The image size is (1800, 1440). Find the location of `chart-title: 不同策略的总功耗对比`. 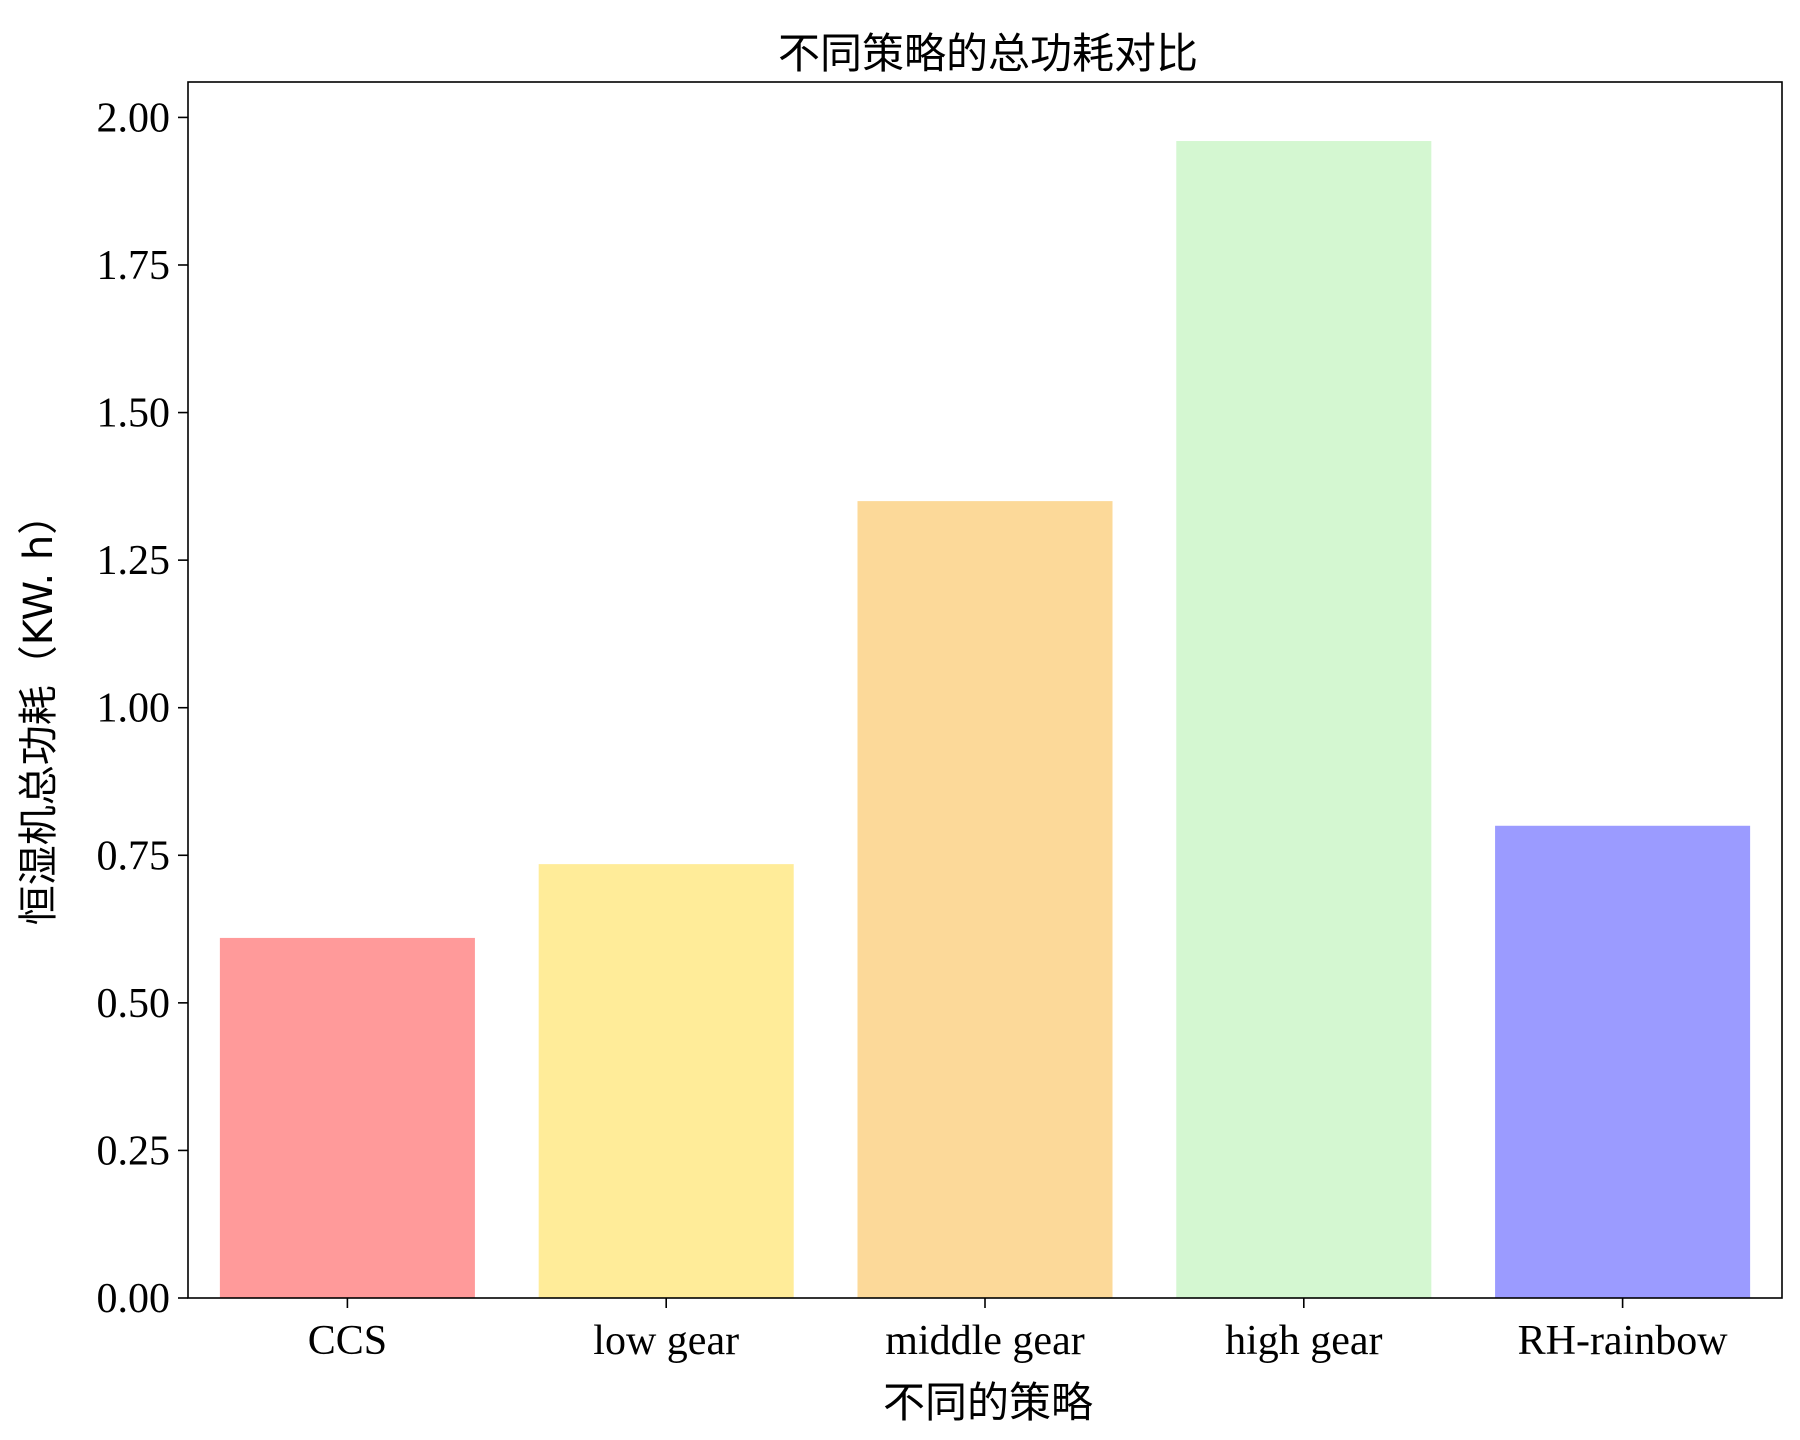

chart-title: 不同策略的总功耗对比 is located at coordinates (988, 53).